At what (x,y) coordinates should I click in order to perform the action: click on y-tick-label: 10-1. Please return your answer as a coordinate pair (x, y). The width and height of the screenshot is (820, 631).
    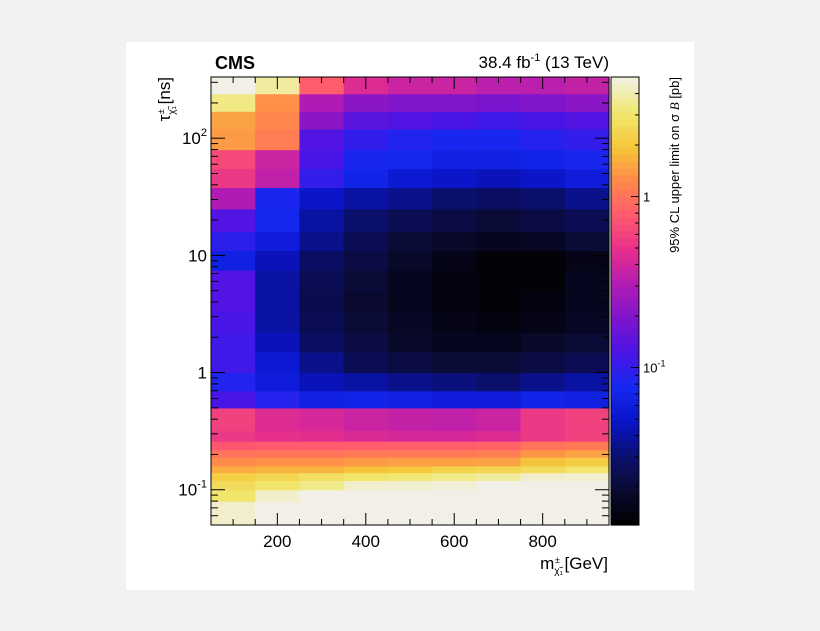
    Looking at the image, I should click on (192, 489).